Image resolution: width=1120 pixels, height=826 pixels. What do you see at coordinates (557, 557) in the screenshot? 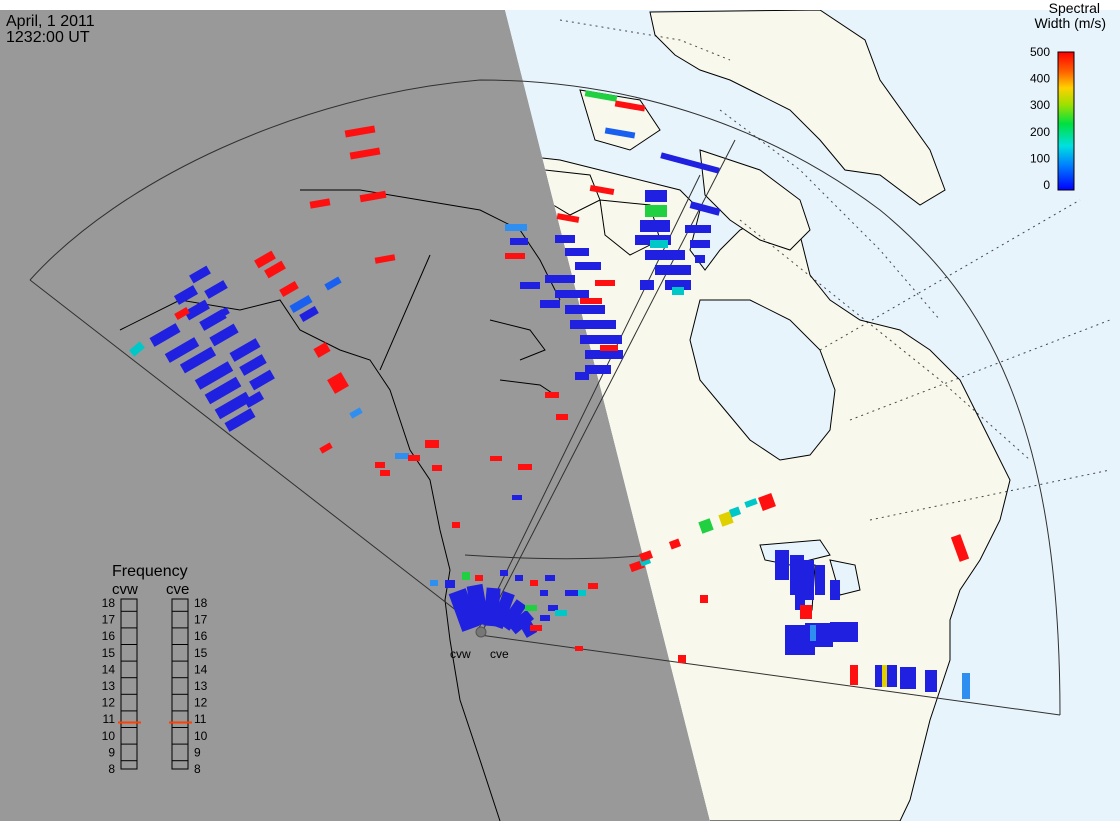
I see `fov-inner-arc` at bounding box center [557, 557].